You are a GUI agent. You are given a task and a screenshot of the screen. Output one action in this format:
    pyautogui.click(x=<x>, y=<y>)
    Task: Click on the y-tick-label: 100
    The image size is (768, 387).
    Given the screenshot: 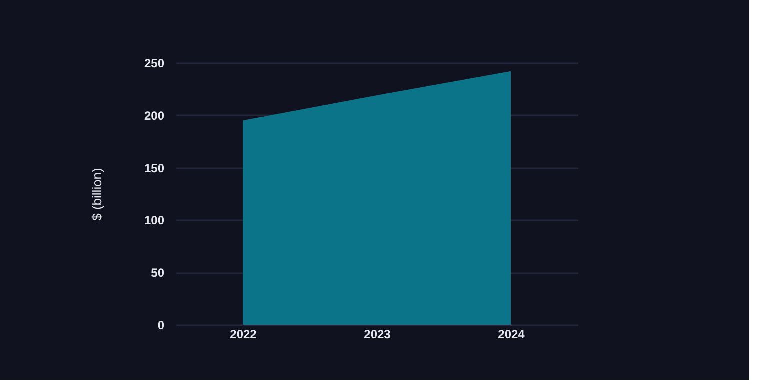 What is the action you would take?
    pyautogui.click(x=154, y=221)
    